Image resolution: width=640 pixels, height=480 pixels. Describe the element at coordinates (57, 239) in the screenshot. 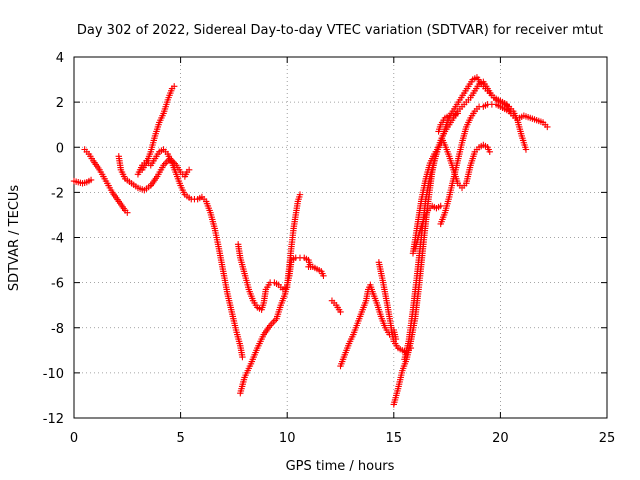

I see `y-tick-label: -4` at that location.